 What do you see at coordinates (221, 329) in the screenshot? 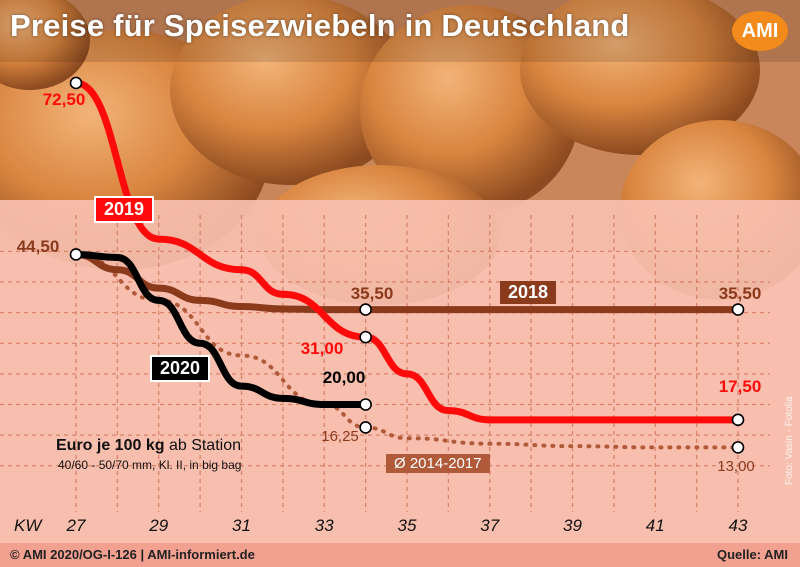
I see `series-line-2020` at bounding box center [221, 329].